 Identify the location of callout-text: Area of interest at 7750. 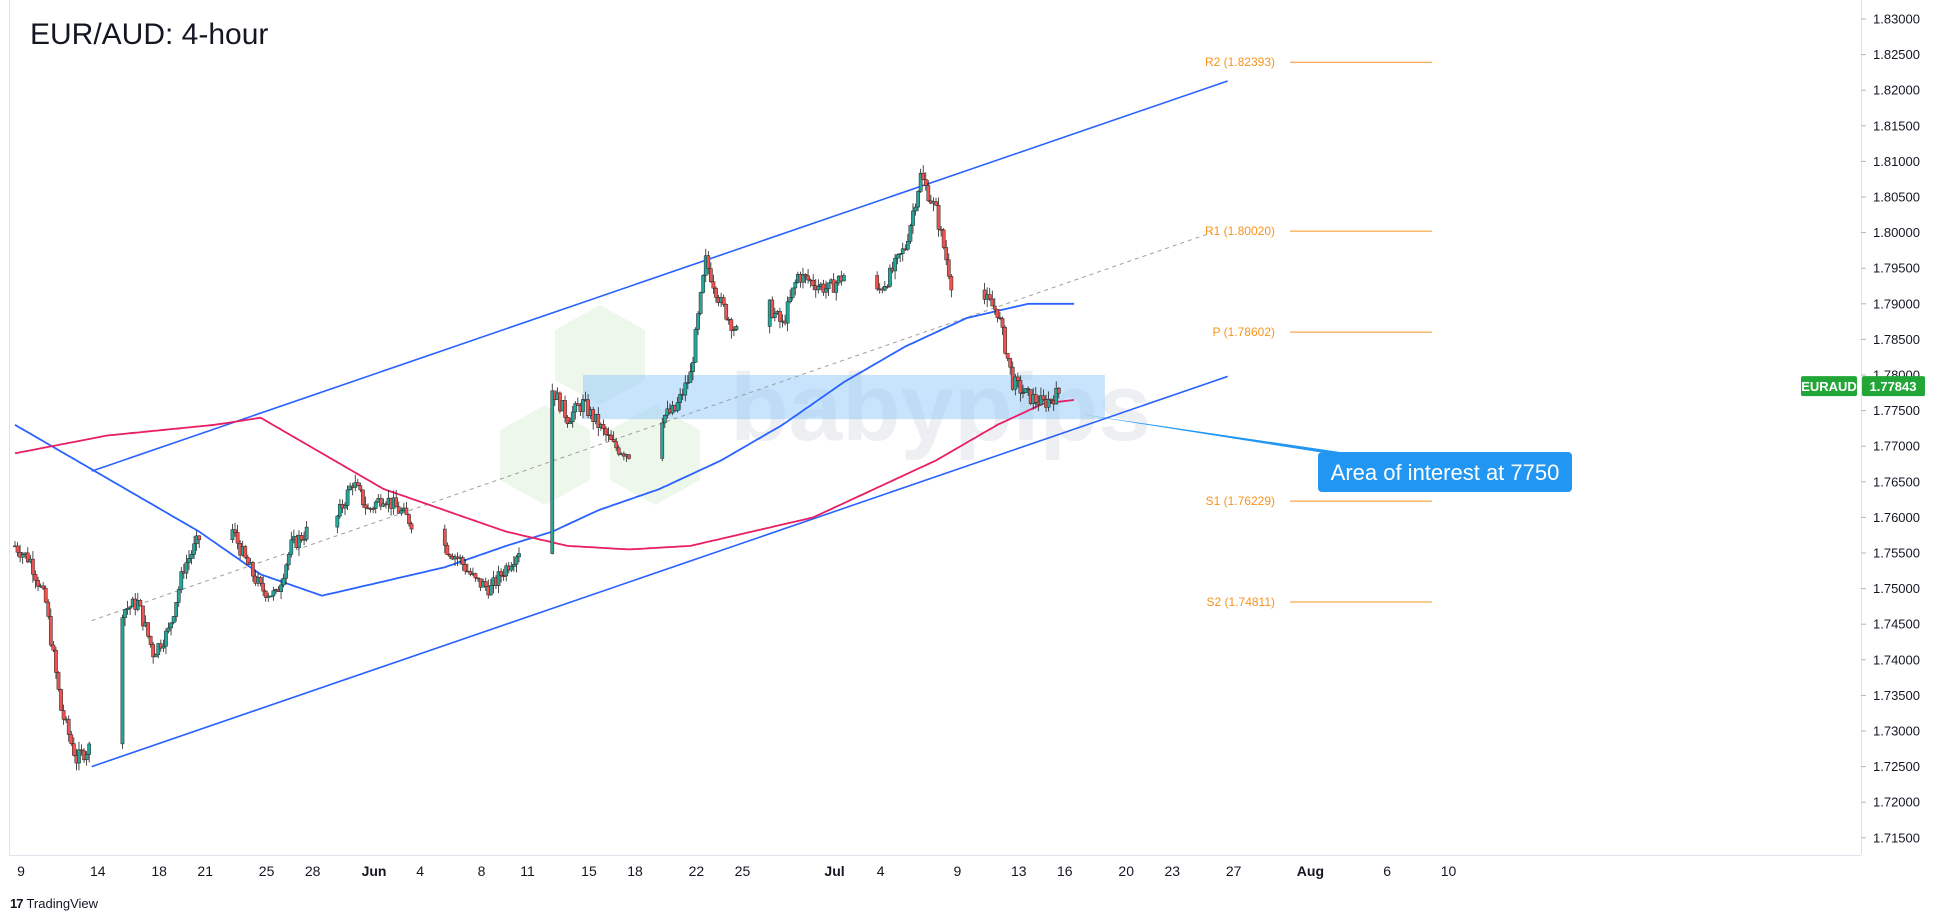
(1445, 472).